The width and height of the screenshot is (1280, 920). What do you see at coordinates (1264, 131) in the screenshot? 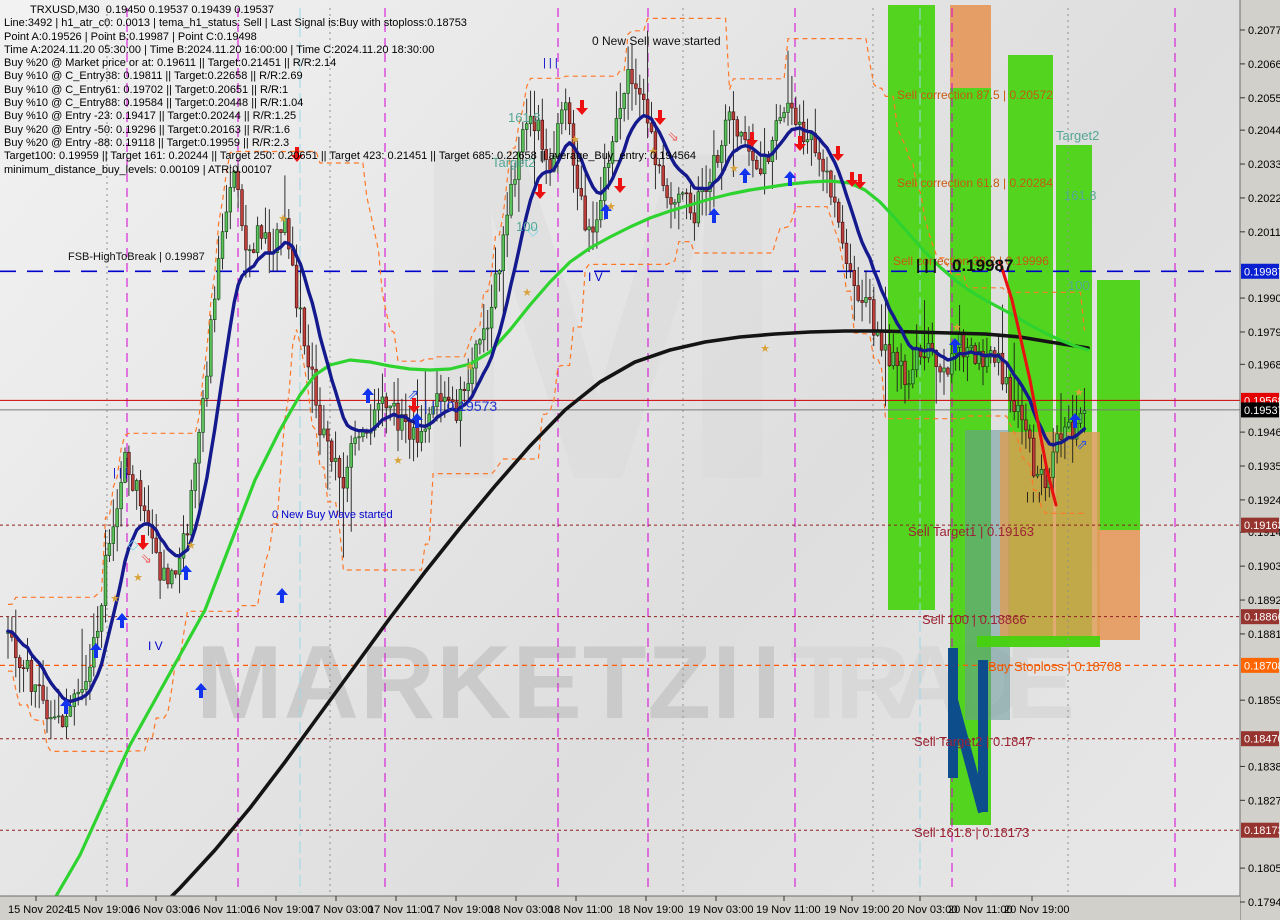
I see `price-tick-label: 0.20445` at bounding box center [1264, 131].